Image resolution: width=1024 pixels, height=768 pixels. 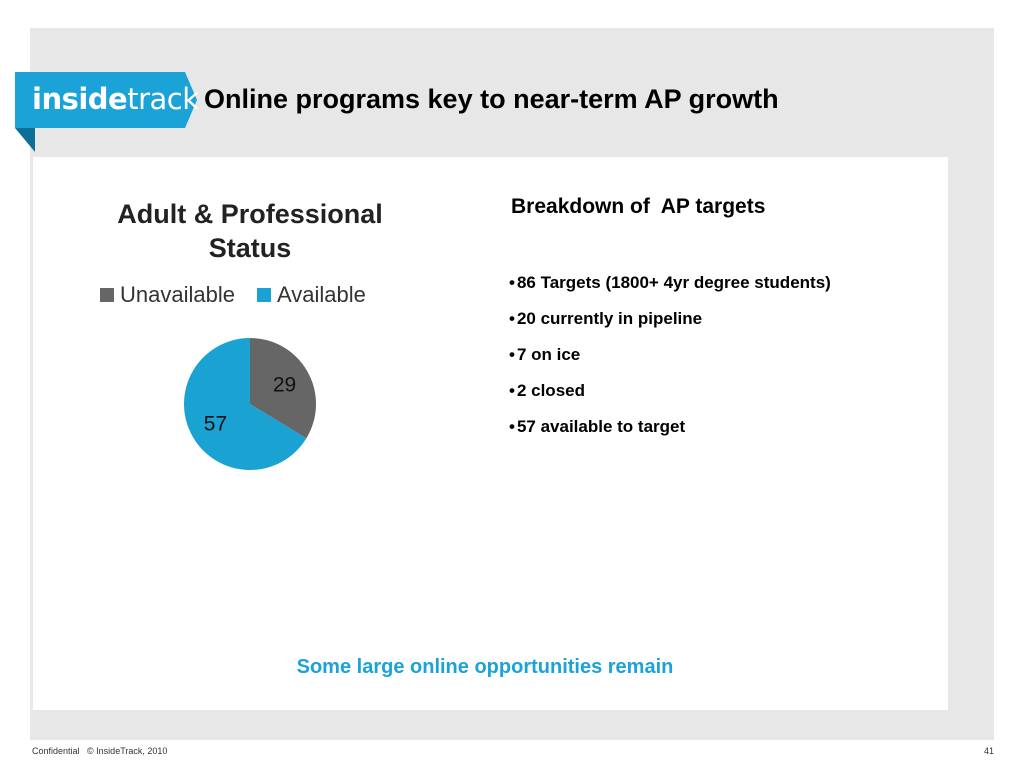 What do you see at coordinates (548, 354) in the screenshot?
I see `list-item-text: 7 on ice` at bounding box center [548, 354].